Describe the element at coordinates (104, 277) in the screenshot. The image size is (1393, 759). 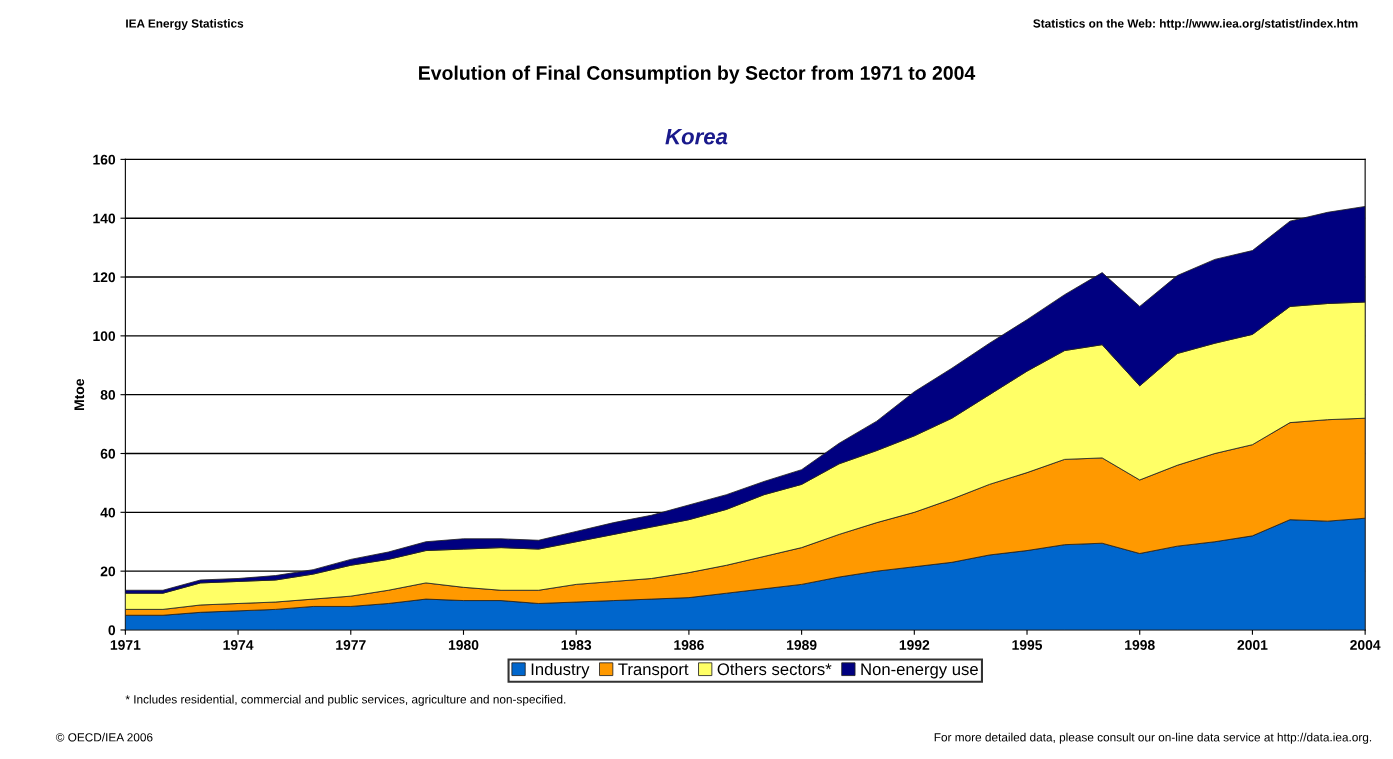
I see `y-tick-label: 120` at that location.